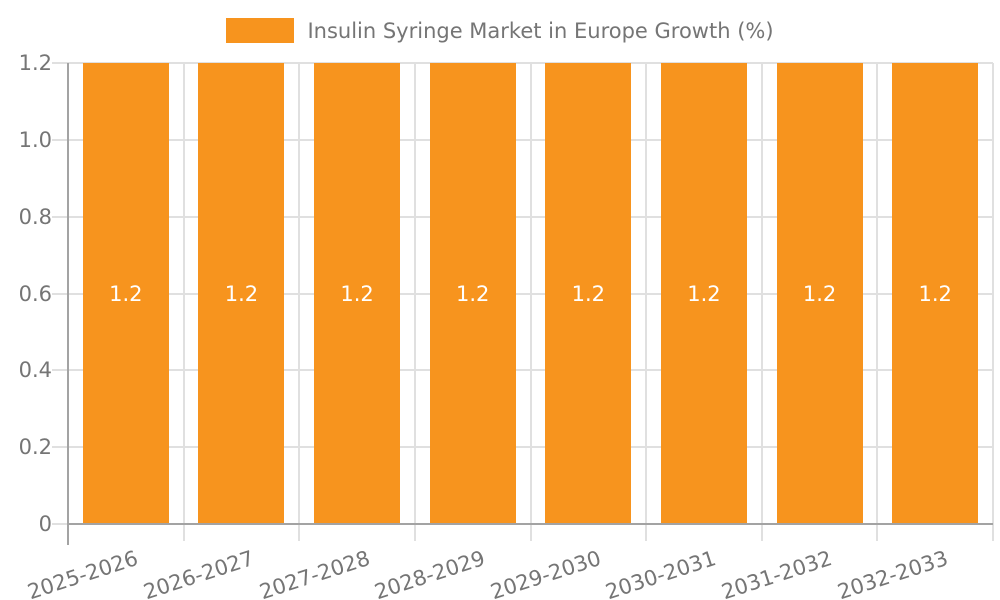  Describe the element at coordinates (35, 139) in the screenshot. I see `y-axis-tick-label: 1.0` at that location.